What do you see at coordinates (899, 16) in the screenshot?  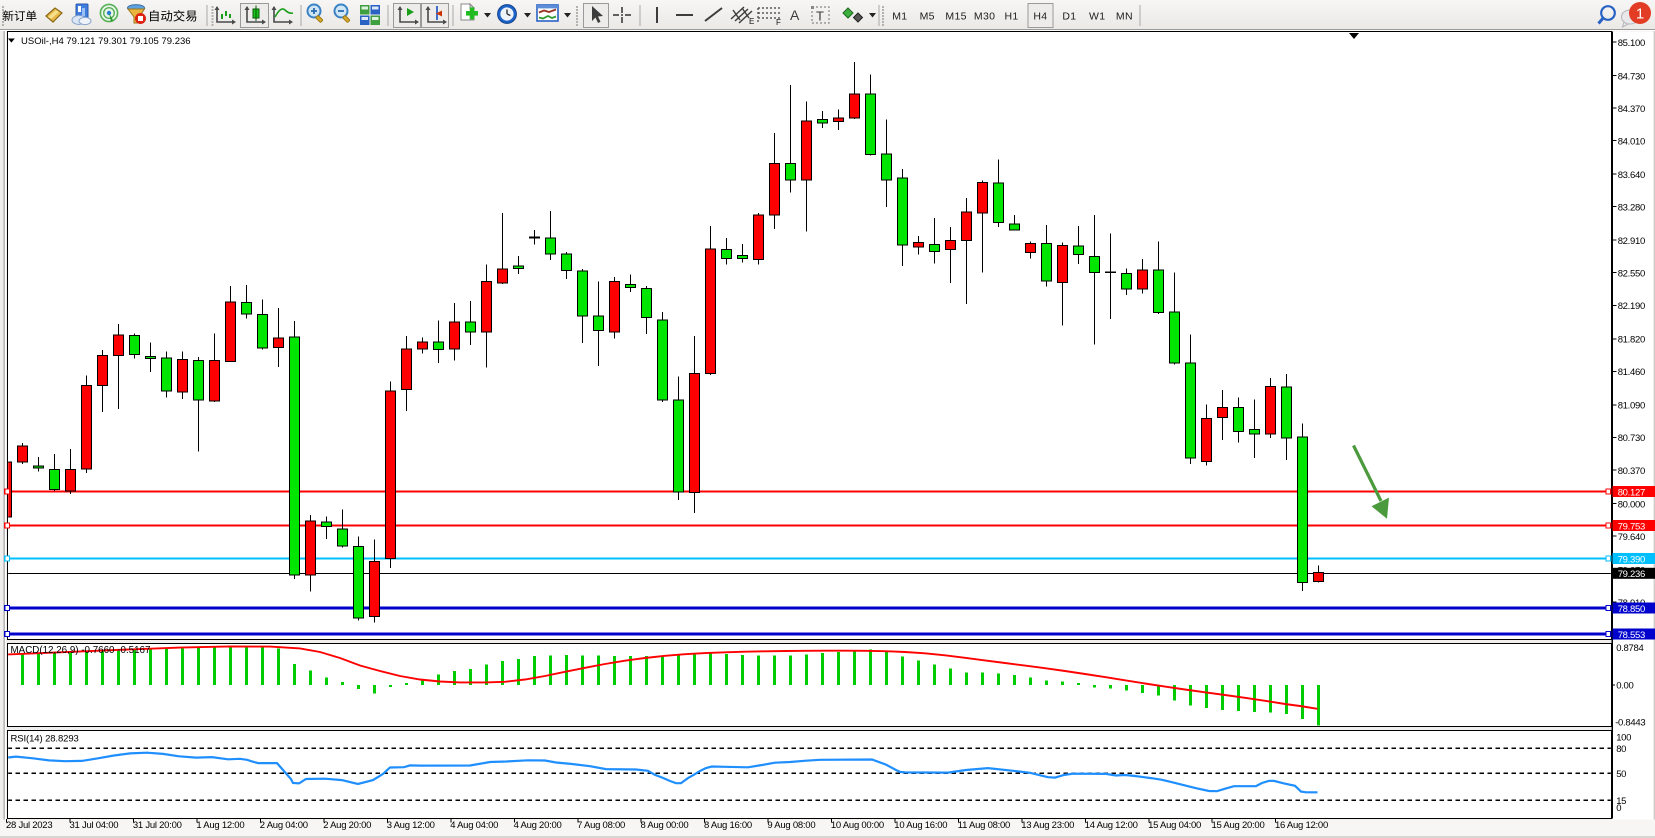 I see `svg-text: M1` at bounding box center [899, 16].